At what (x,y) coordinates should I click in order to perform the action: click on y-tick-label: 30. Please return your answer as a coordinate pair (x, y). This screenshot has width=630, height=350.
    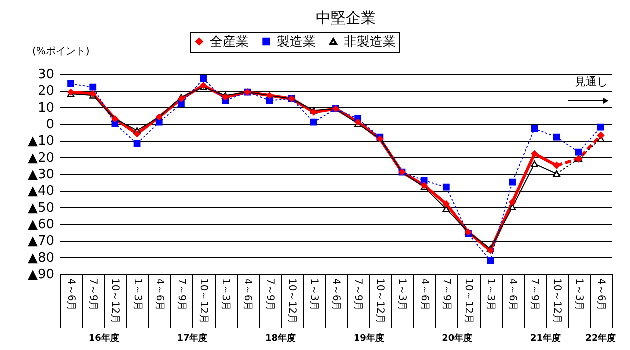
    Looking at the image, I should click on (46, 75).